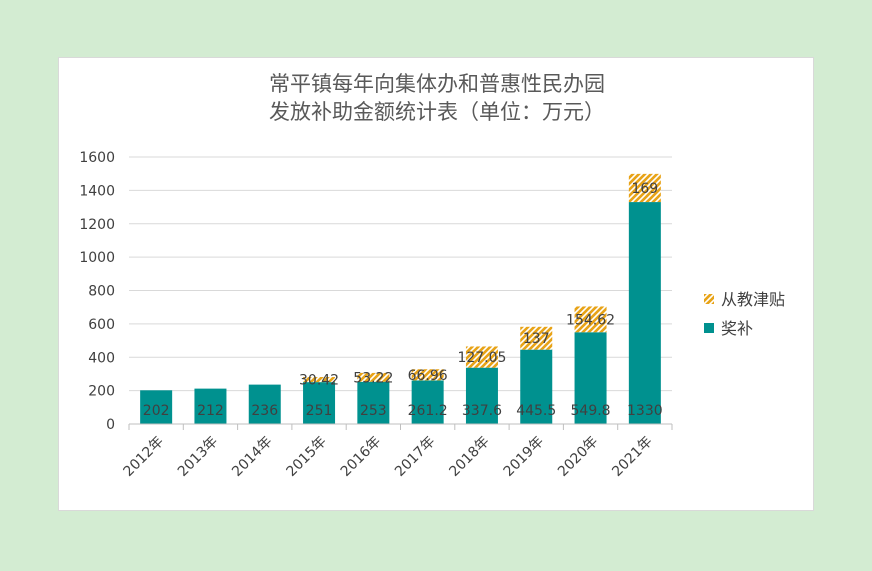 The height and width of the screenshot is (571, 872). I want to click on data-label-从教津贴: 53.22, so click(373, 378).